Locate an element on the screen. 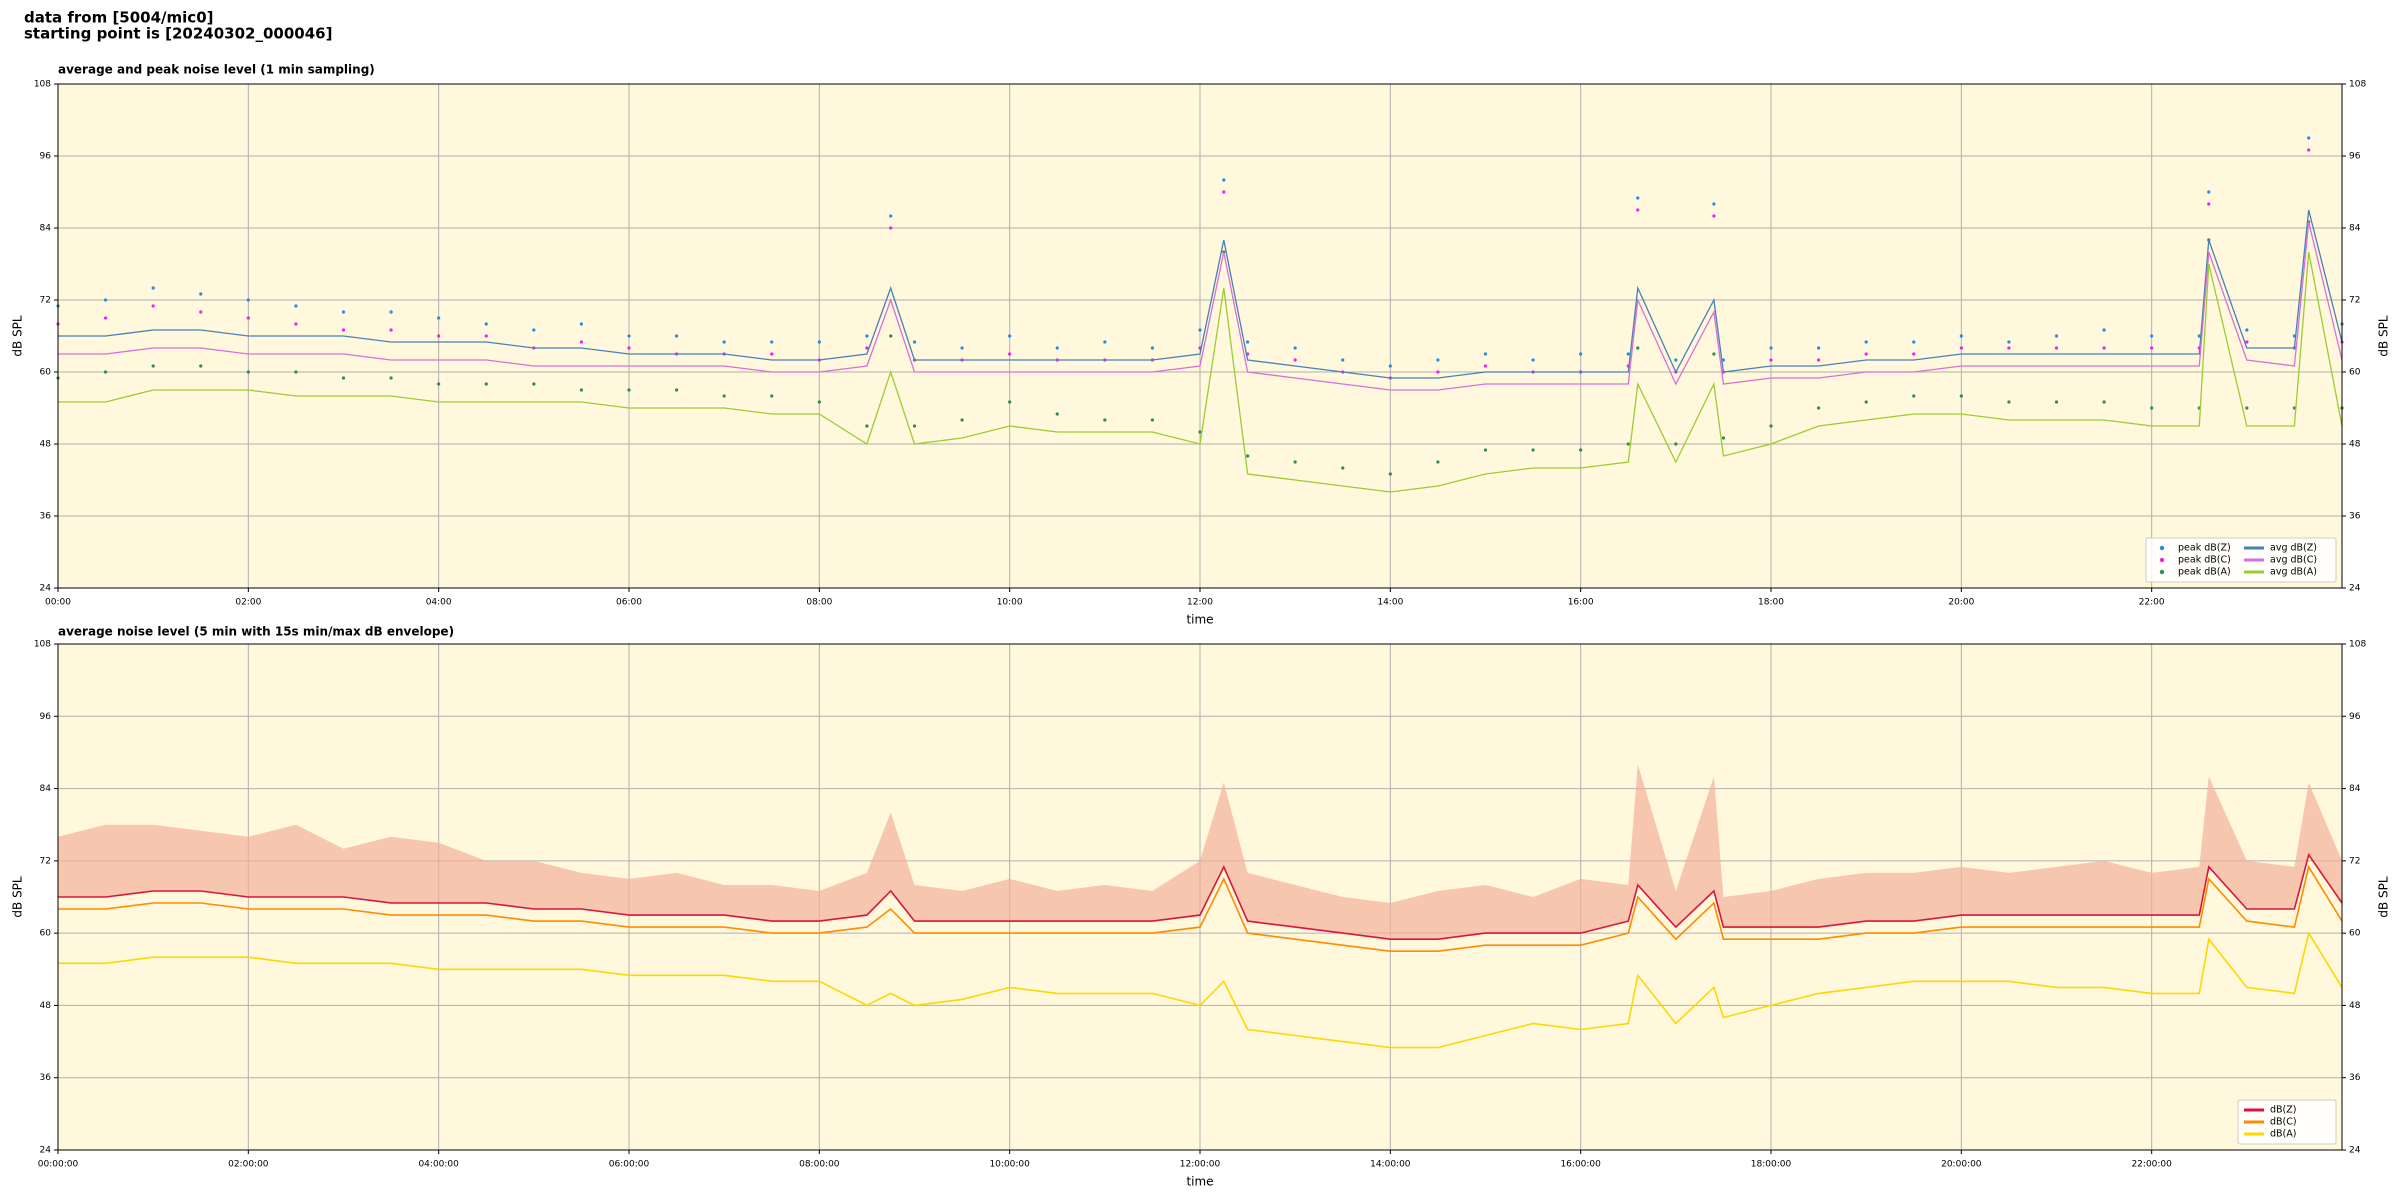 Image resolution: width=2400 pixels, height=1200 pixels. legend-label: avg dB(Z) is located at coordinates (2293, 548).